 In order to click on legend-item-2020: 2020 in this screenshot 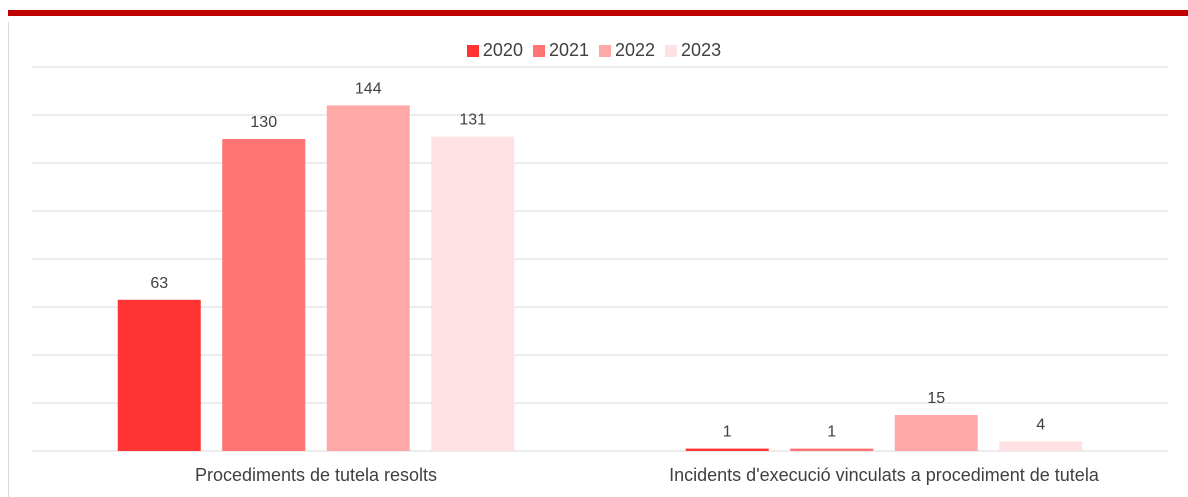, I will do `click(494, 50)`.